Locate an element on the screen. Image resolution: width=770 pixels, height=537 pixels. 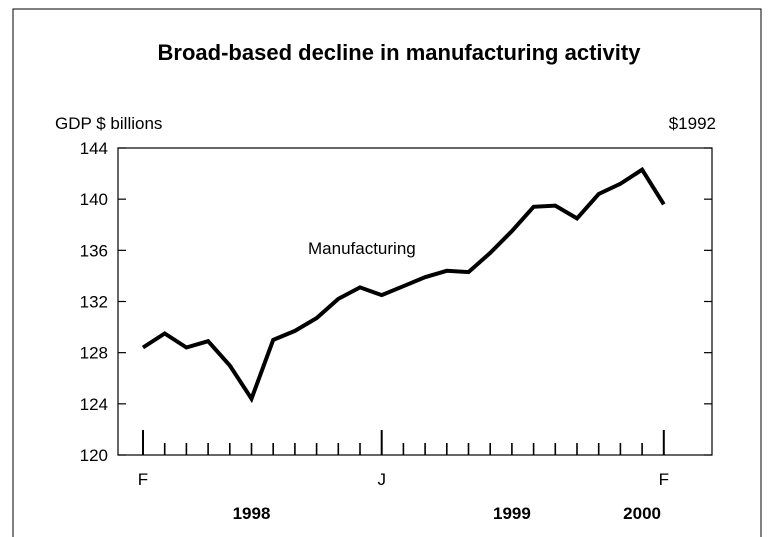
y-tick-label: 128 is located at coordinates (94, 353).